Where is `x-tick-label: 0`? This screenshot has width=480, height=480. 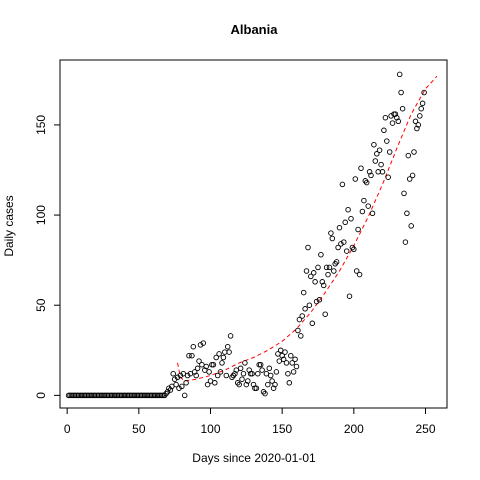 x-tick-label: 0 is located at coordinates (67, 429).